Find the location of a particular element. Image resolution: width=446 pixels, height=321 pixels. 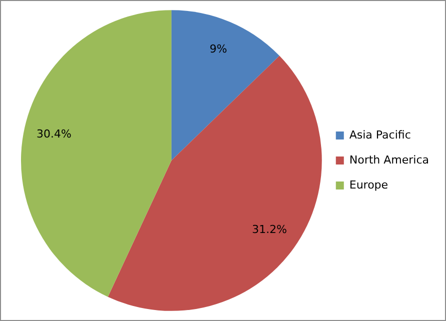

legend-label: Europe is located at coordinates (368, 185).